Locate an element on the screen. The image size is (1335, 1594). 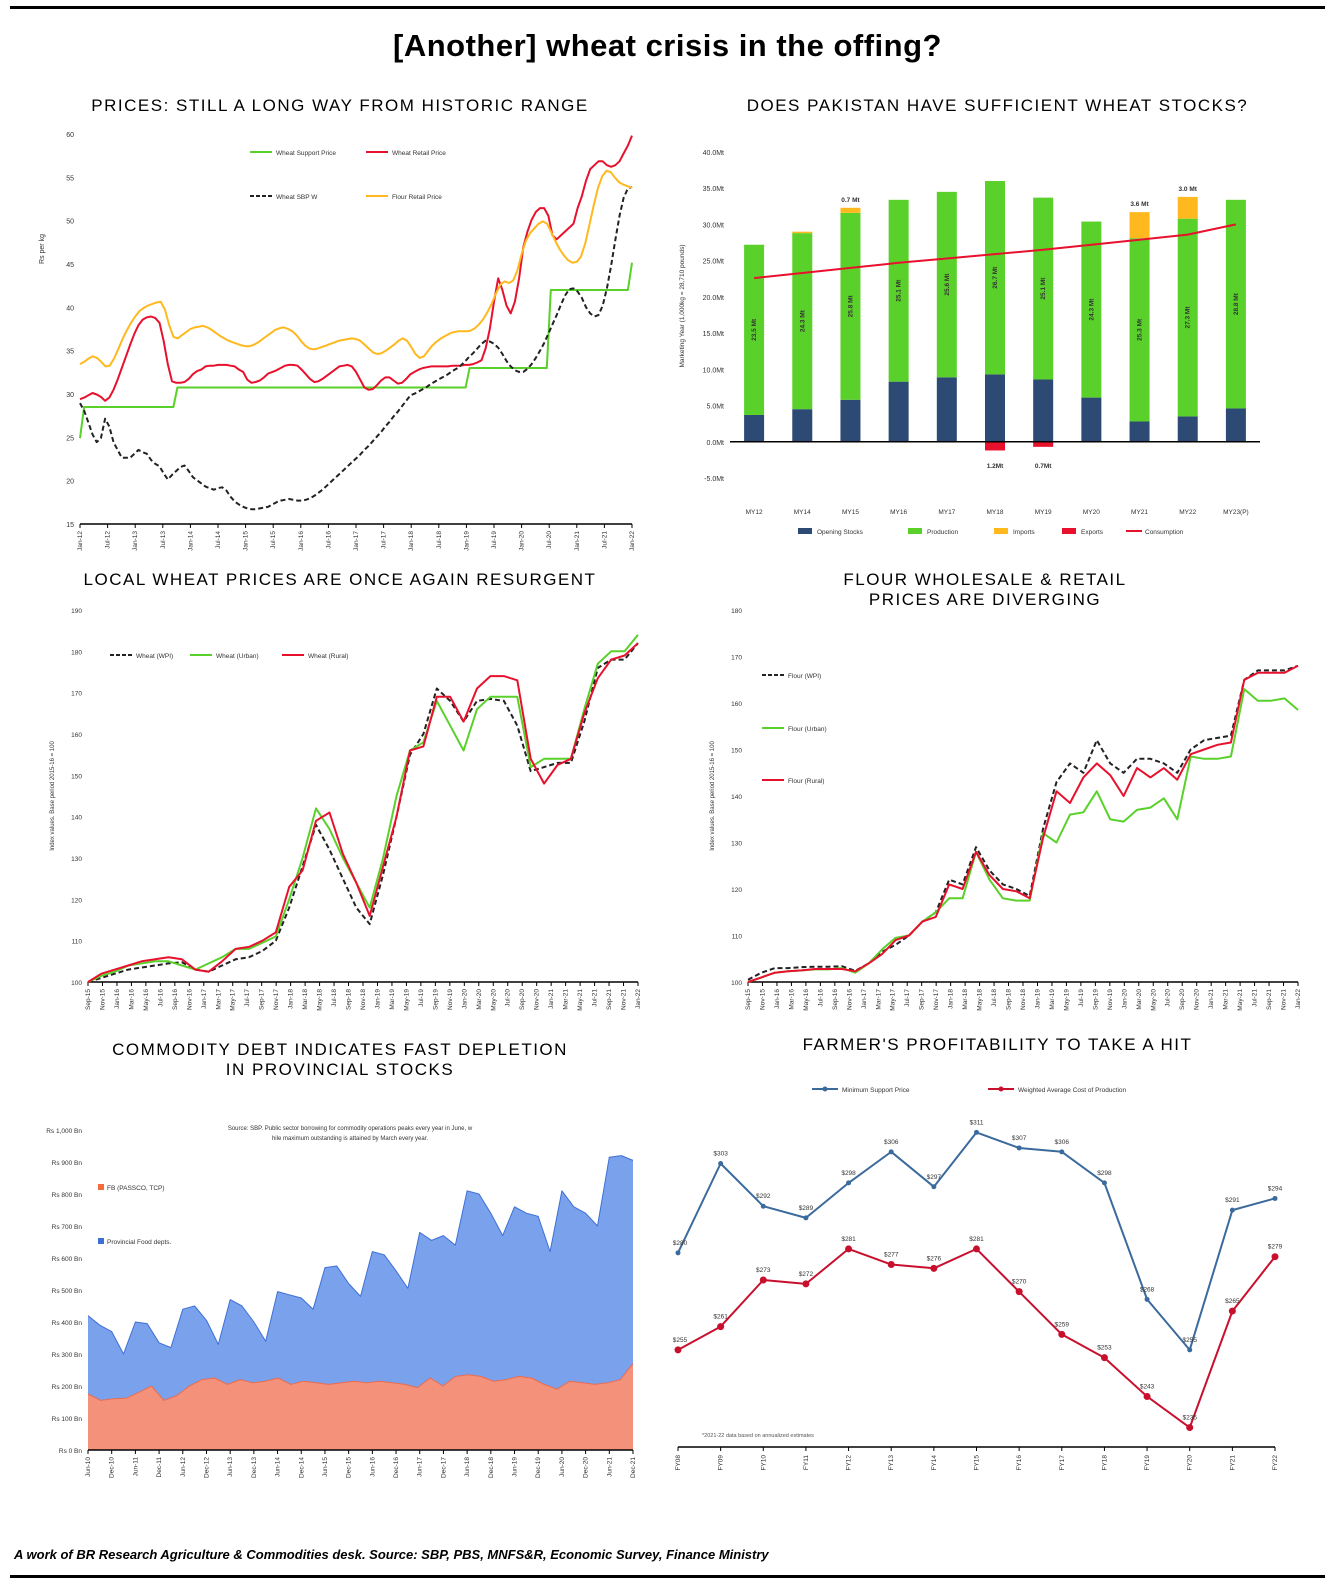
x-tick-label: Jun-19 is located at coordinates (515, 1467).